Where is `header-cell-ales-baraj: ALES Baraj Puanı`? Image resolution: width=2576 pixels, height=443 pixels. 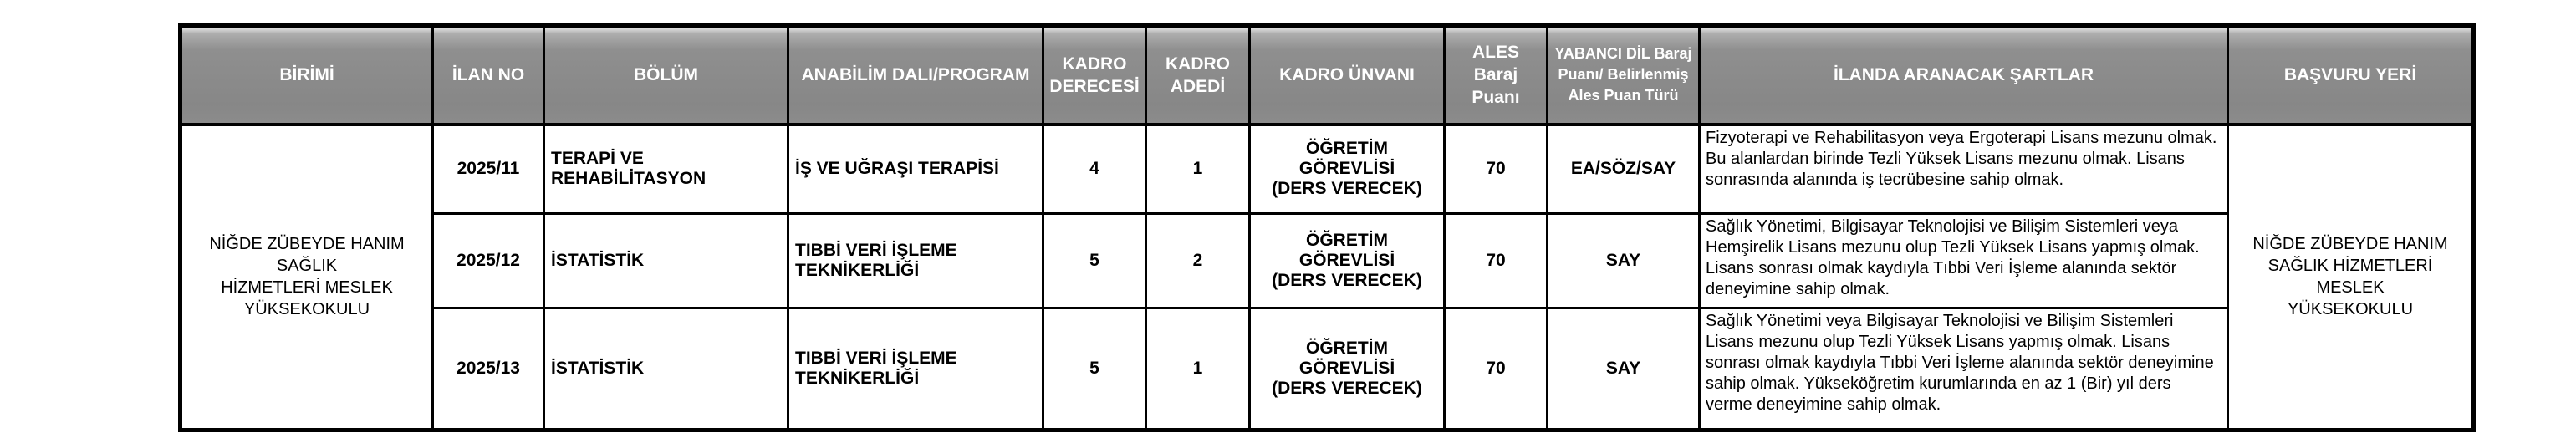 header-cell-ales-baraj: ALES Baraj Puanı is located at coordinates (1496, 75).